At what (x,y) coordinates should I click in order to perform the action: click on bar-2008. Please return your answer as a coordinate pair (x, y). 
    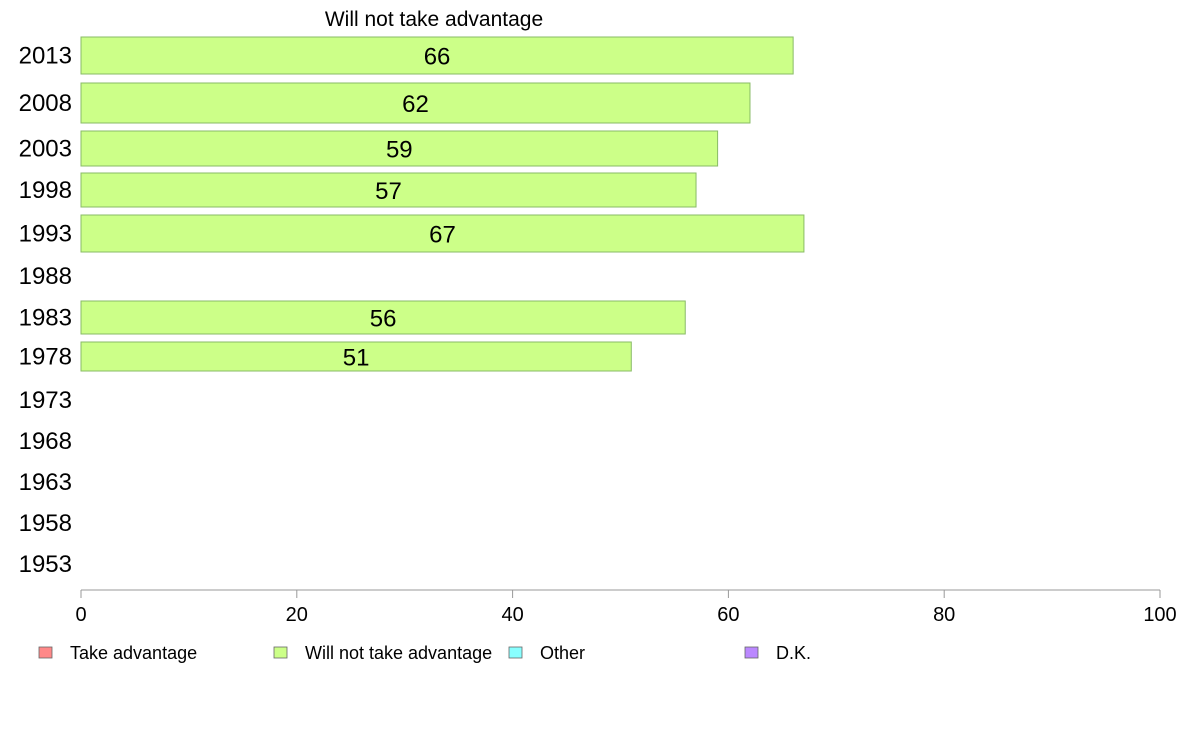
    Looking at the image, I should click on (415, 103).